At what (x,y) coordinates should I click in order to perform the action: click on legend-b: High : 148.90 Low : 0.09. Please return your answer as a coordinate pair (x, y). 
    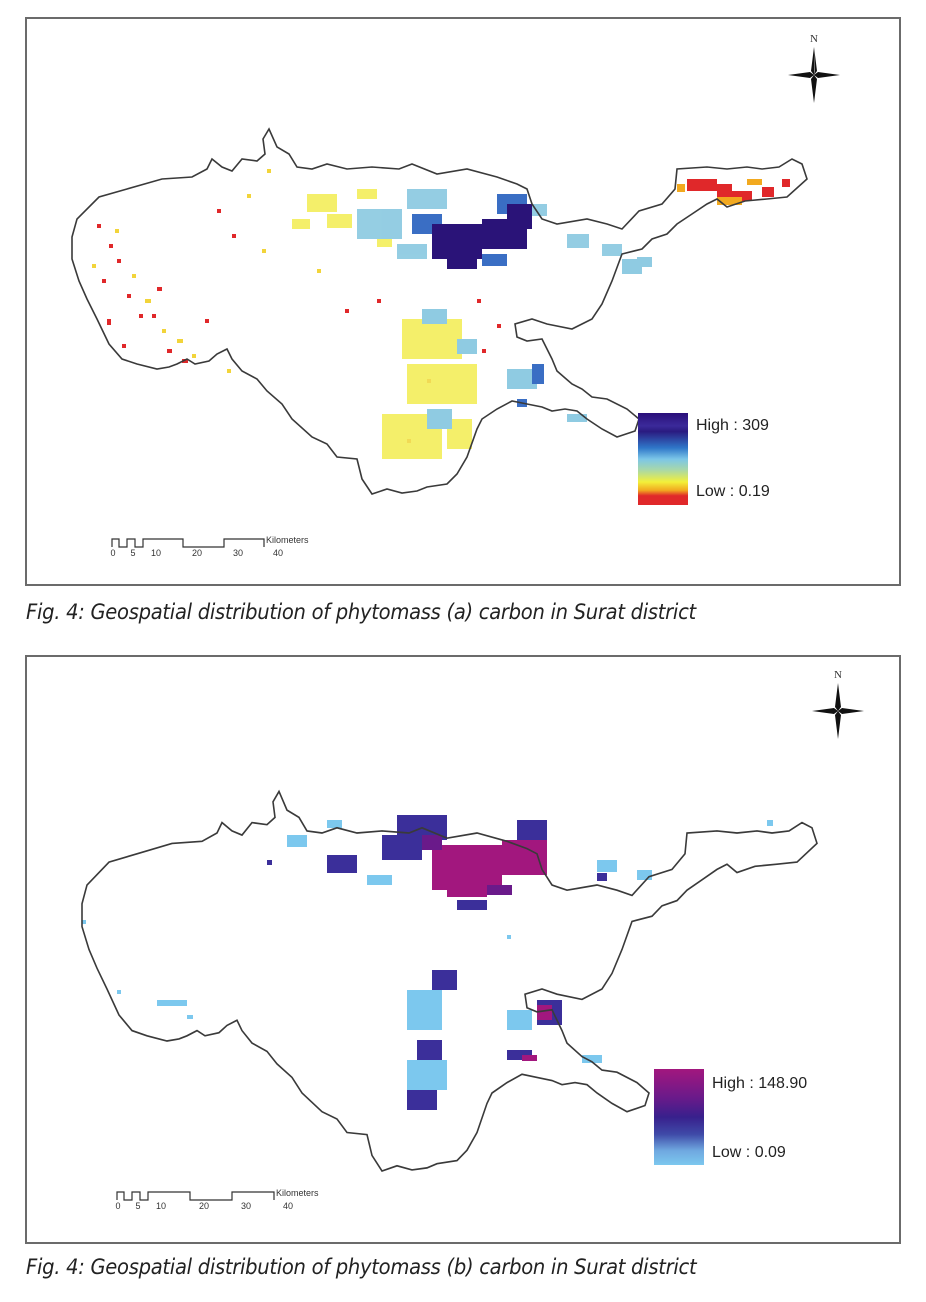
    Looking at the image, I should click on (764, 1117).